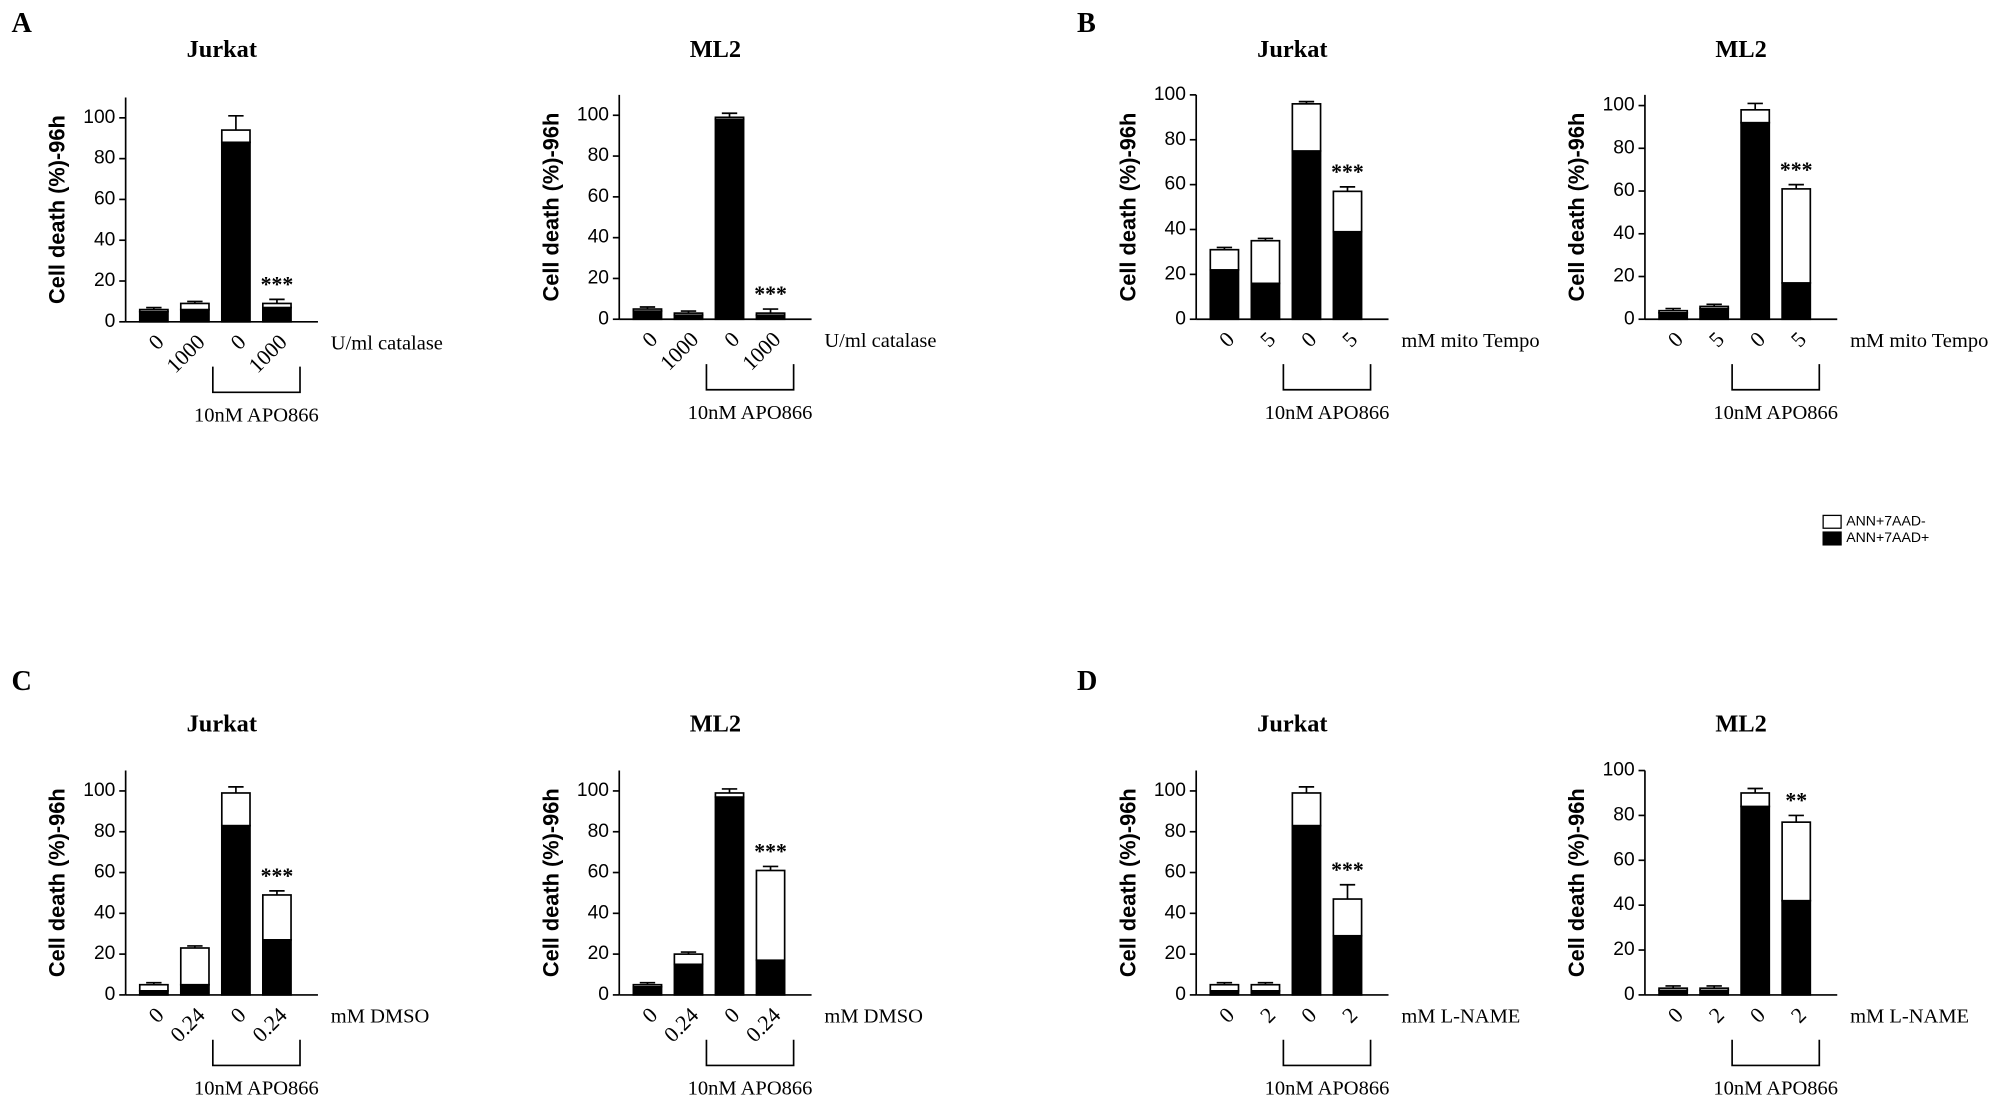 The width and height of the screenshot is (2000, 1103). I want to click on legend-swatch, so click(1832, 521).